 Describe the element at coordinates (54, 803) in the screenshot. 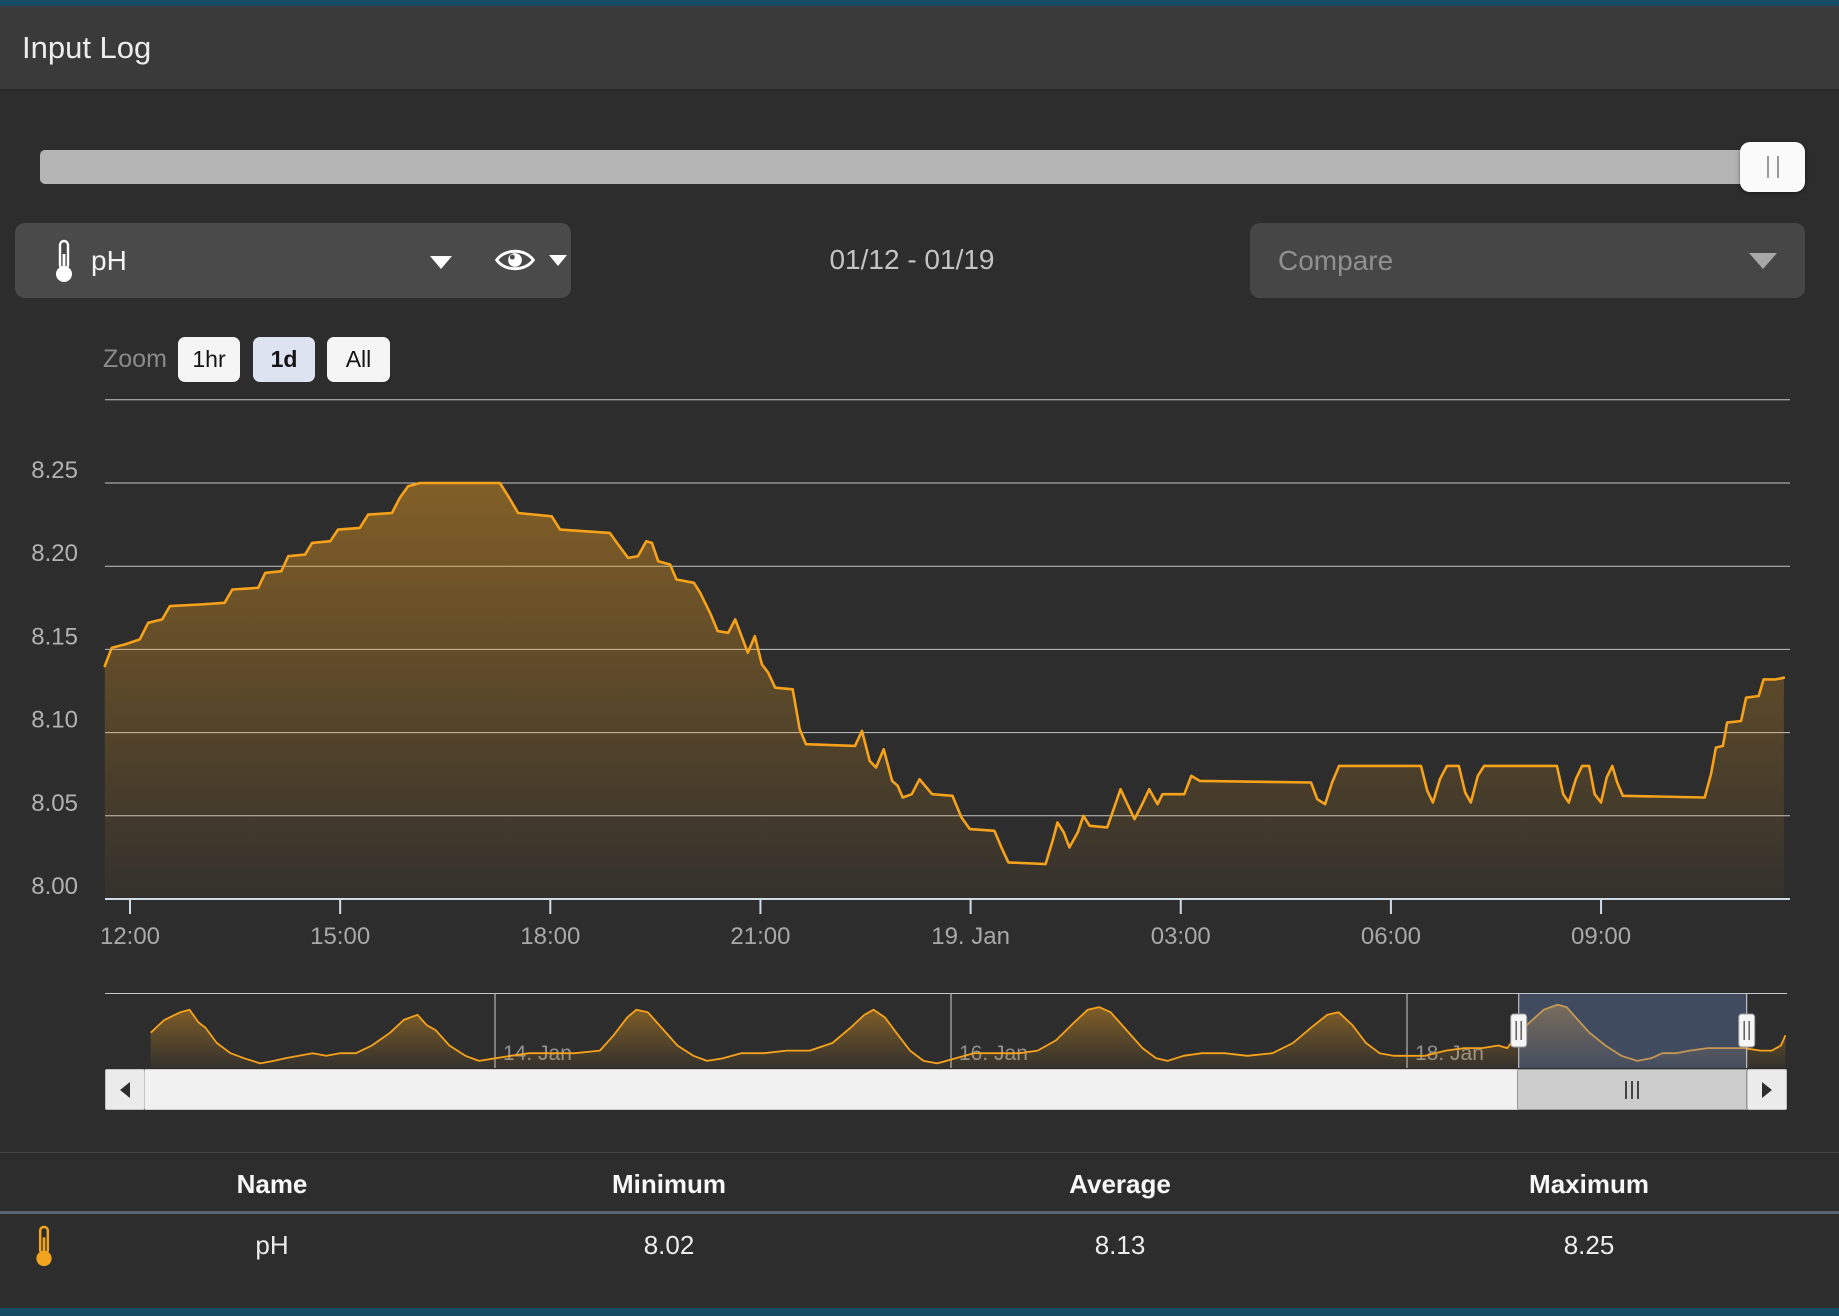

I see `y-axis-label: 8.05` at that location.